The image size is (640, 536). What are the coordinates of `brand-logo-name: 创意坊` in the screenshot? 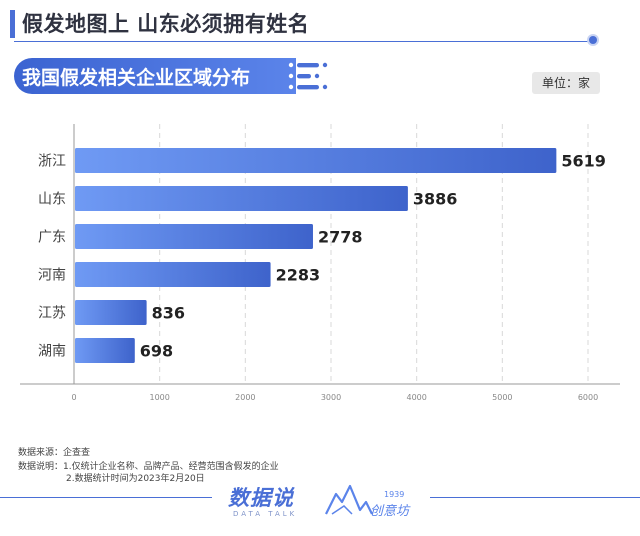 It's located at (390, 511).